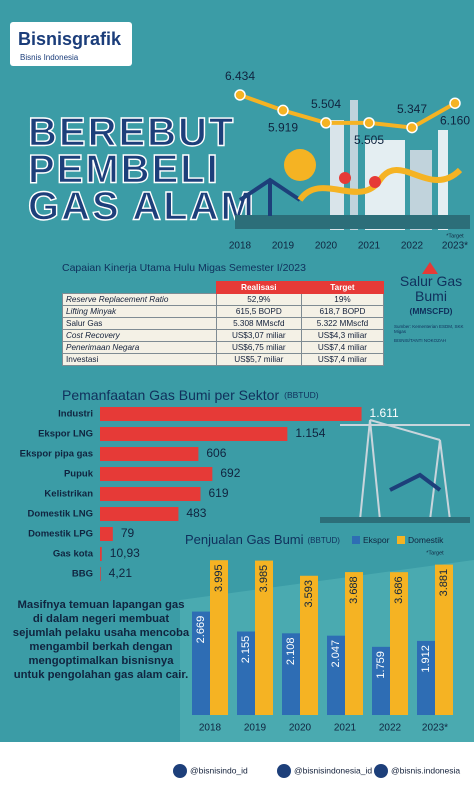 The width and height of the screenshot is (474, 800). What do you see at coordinates (264, 579) in the screenshot?
I see `data-label: 3.985` at bounding box center [264, 579].